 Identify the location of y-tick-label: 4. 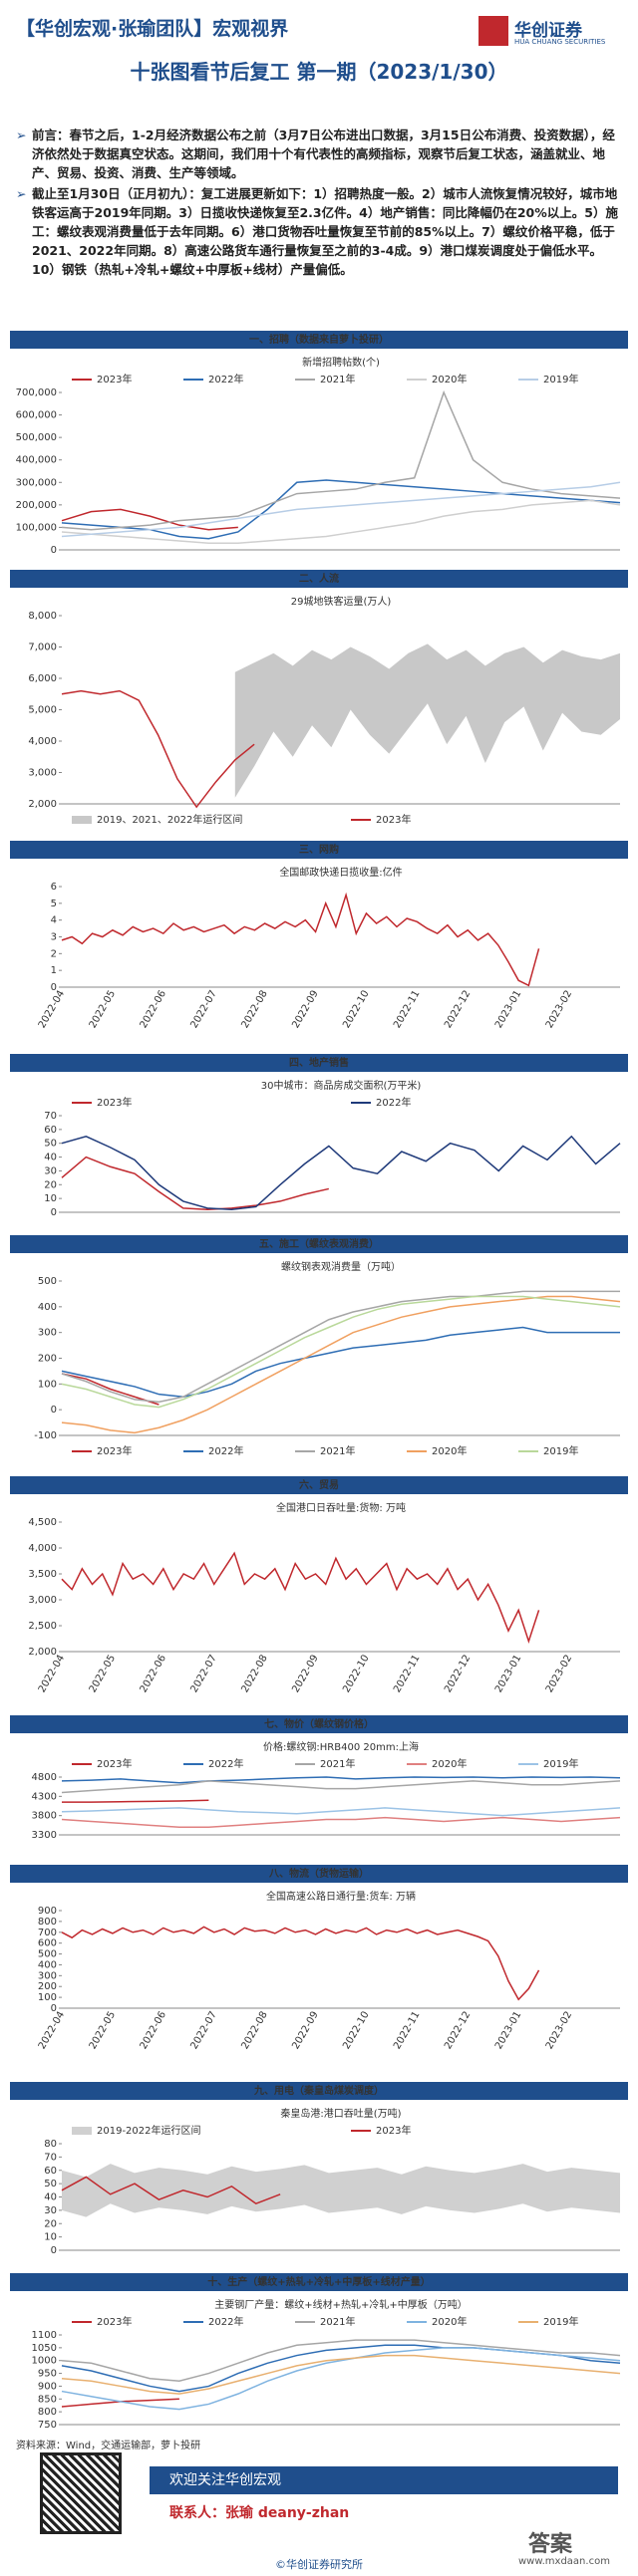
(54, 920).